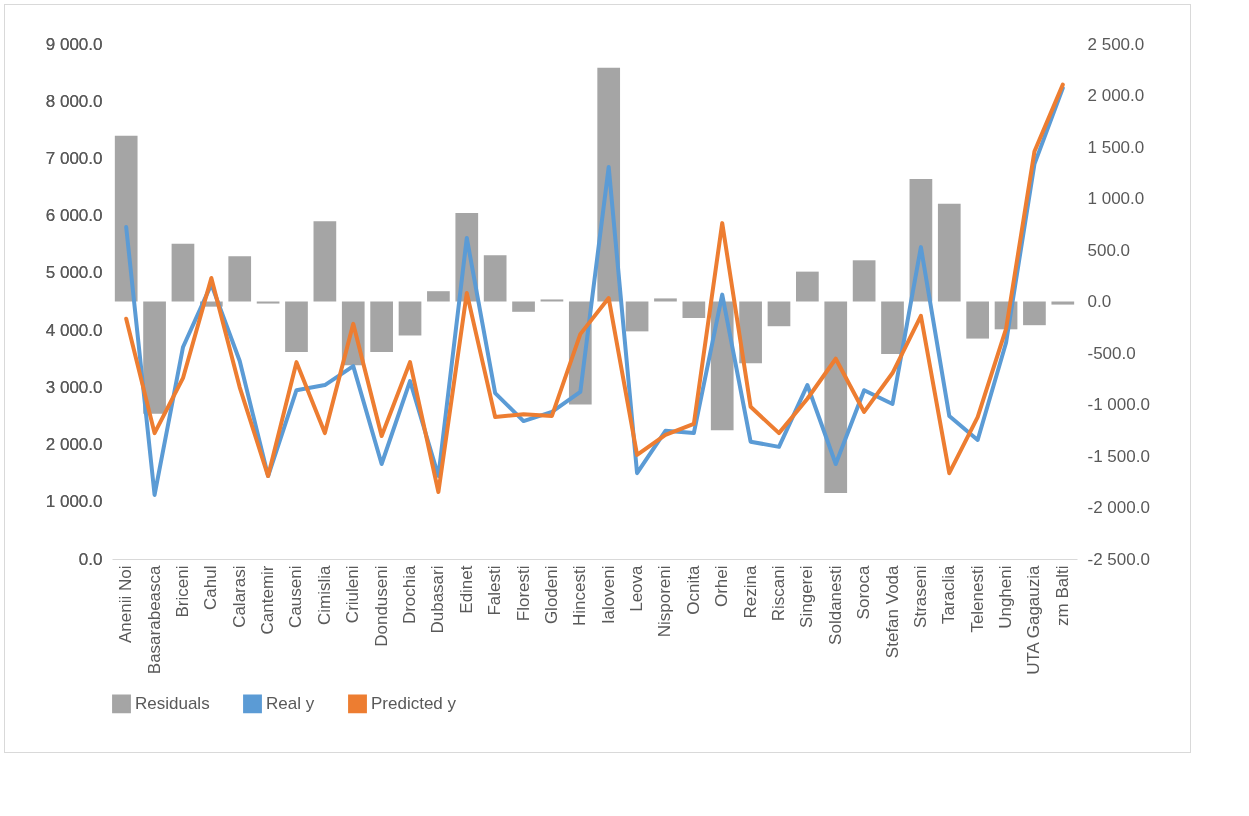 The width and height of the screenshot is (1249, 816). I want to click on x-tick-label: Taraclia, so click(949, 594).